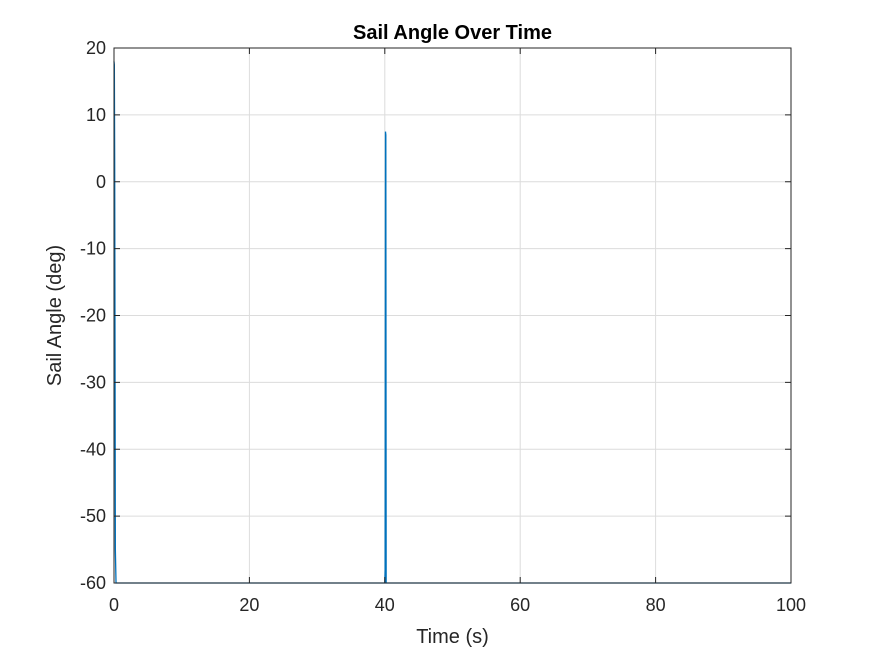 This screenshot has height=661, width=875. I want to click on x-tick-label: 80, so click(656, 605).